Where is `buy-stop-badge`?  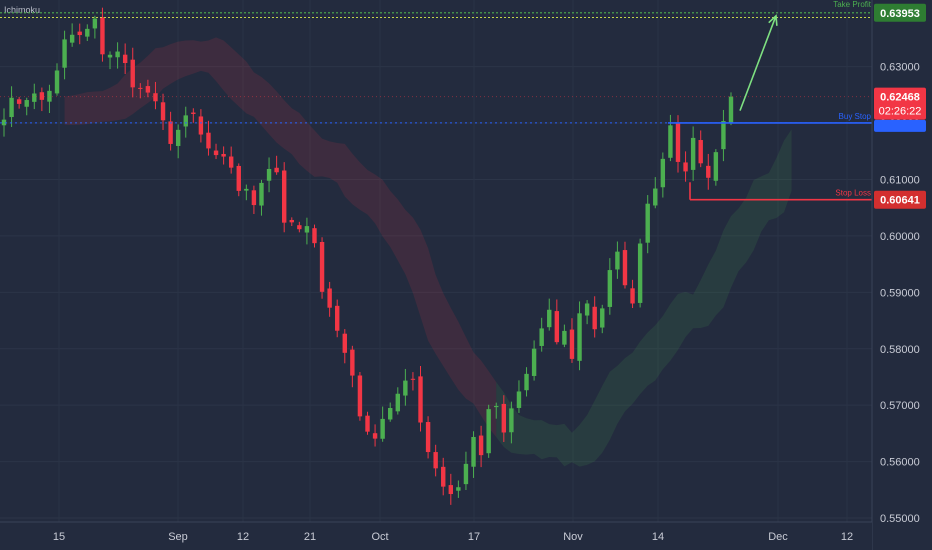
buy-stop-badge is located at coordinates (900, 125).